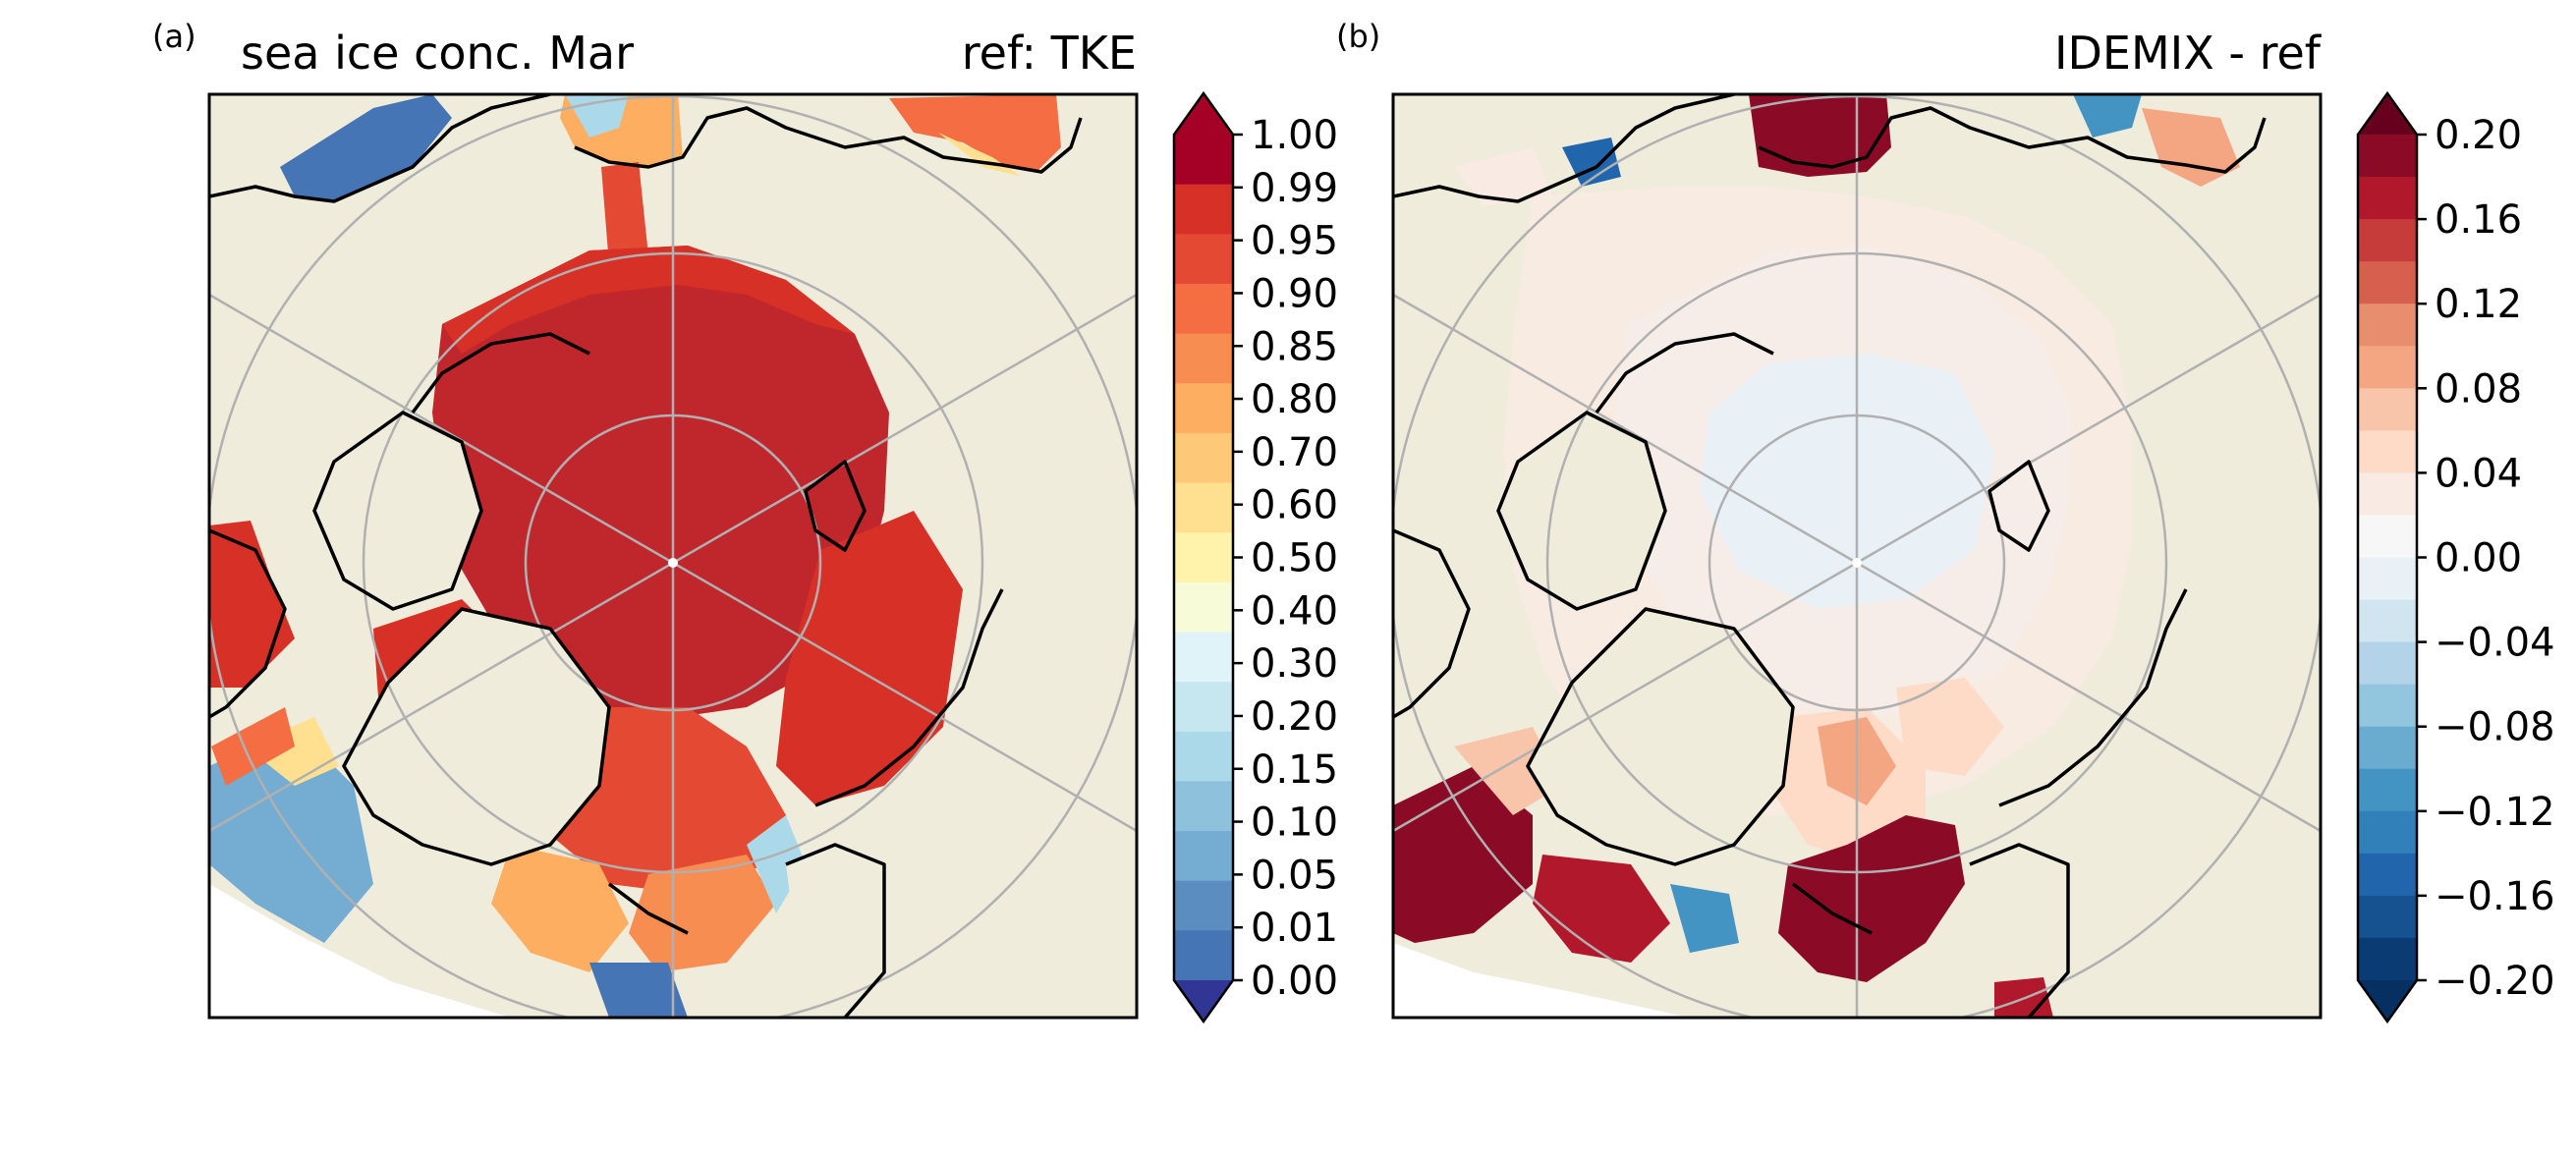 Image resolution: width=2576 pixels, height=1160 pixels. I want to click on colorbar-tick-label: 0.10, so click(1294, 823).